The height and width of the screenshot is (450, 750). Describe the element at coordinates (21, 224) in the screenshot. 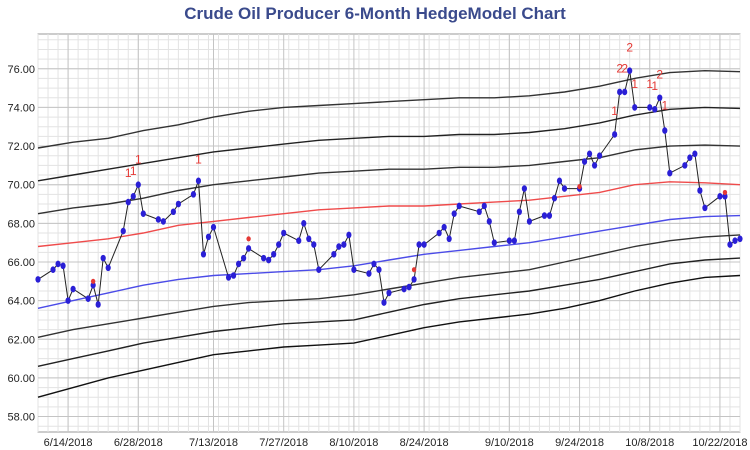

I see `y-tick-label: 68.00` at that location.